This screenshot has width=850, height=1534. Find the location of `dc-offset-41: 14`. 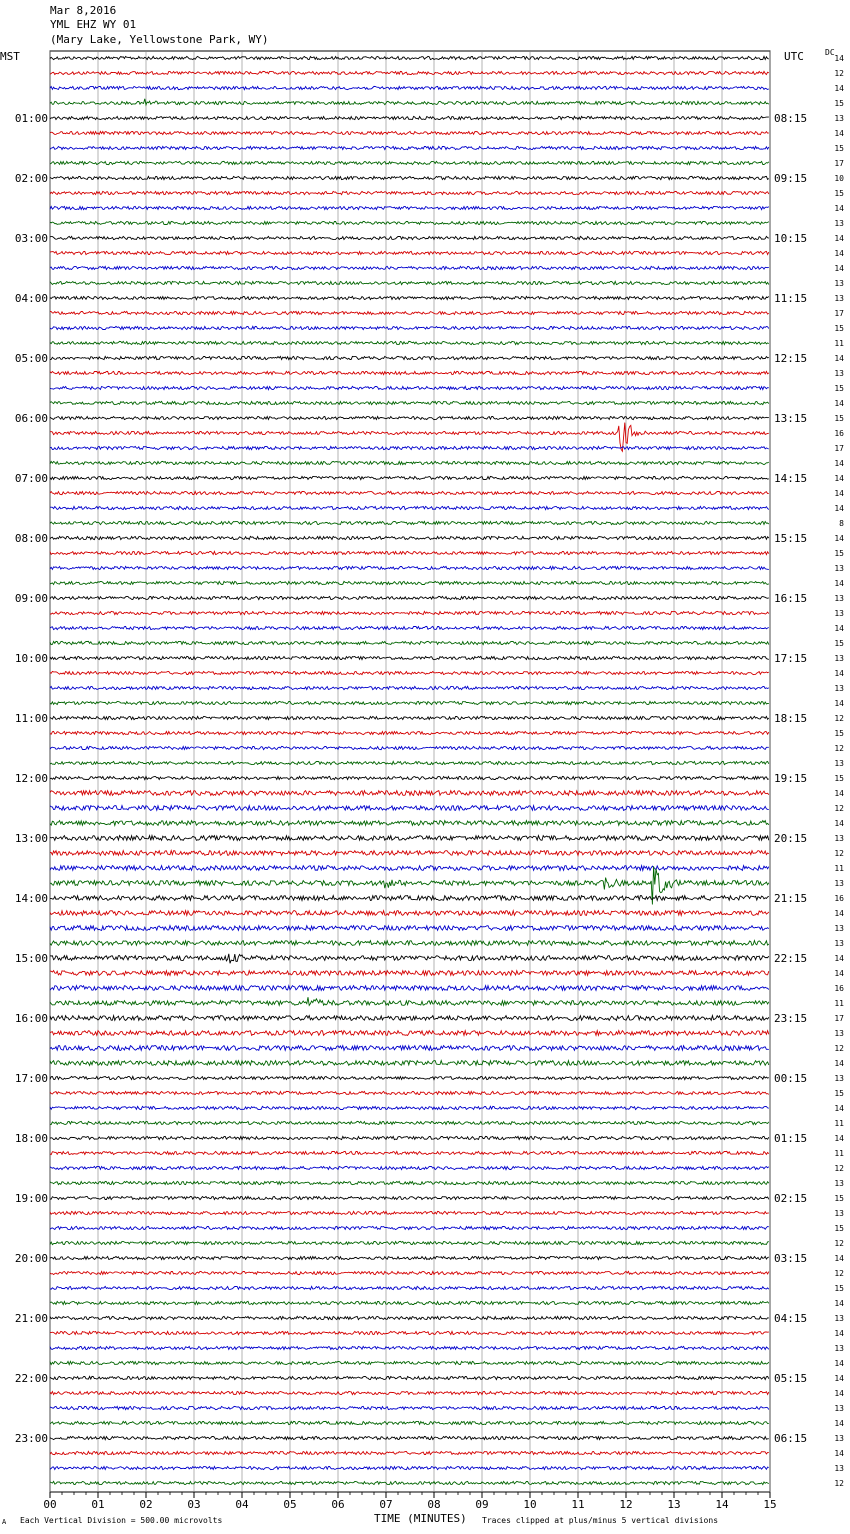

dc-offset-41: 14 is located at coordinates (839, 673).